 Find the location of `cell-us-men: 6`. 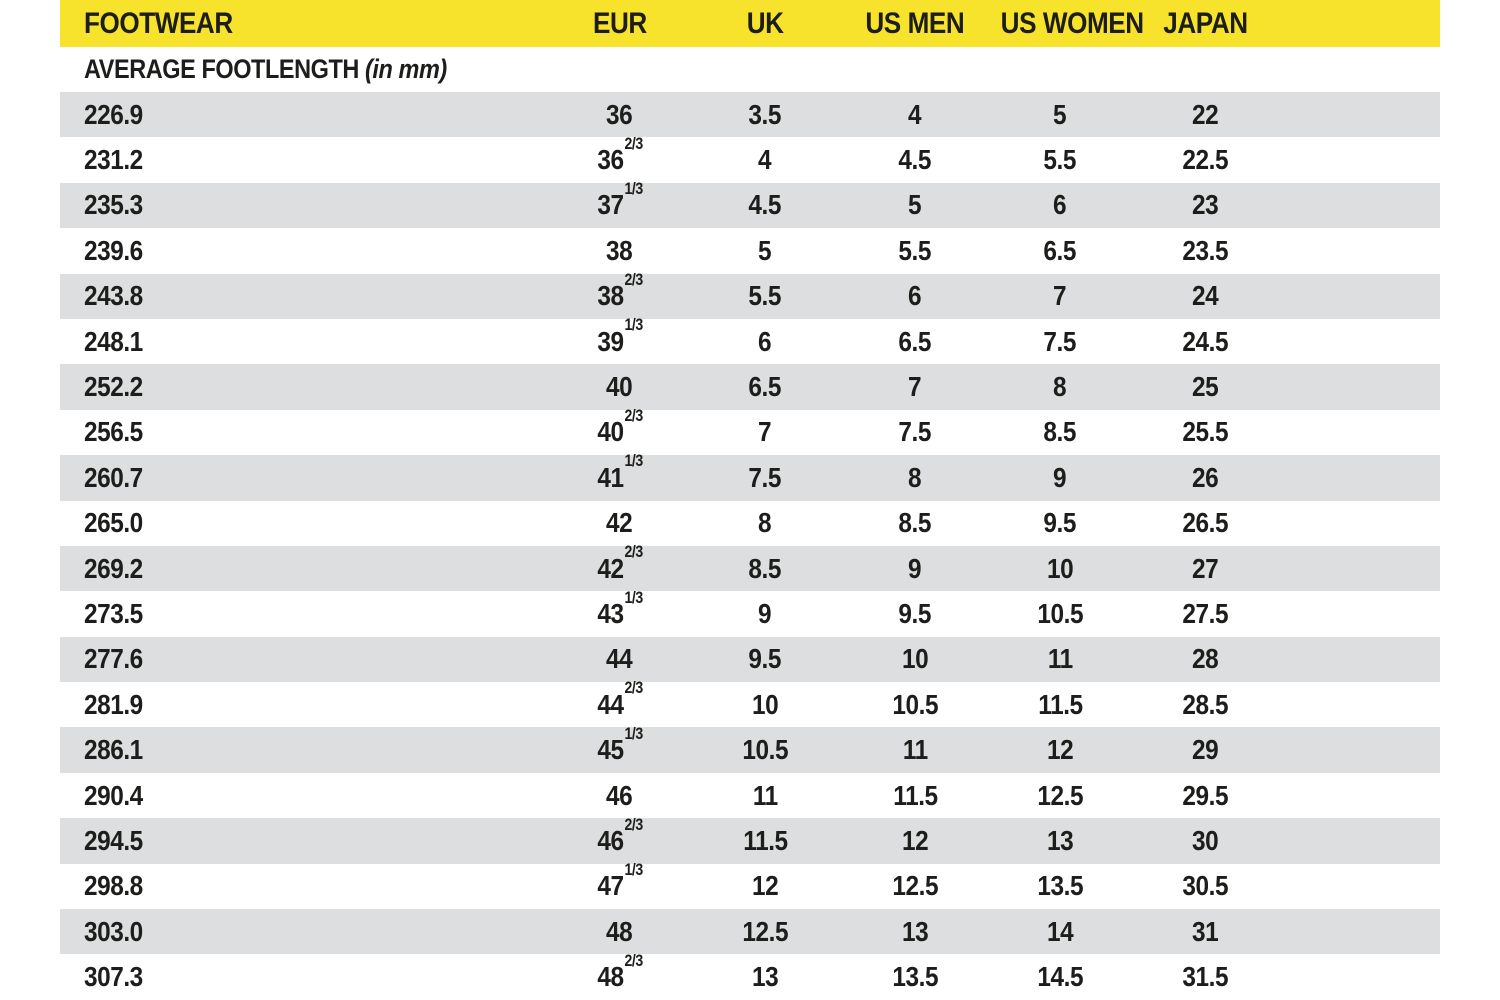

cell-us-men: 6 is located at coordinates (915, 296).